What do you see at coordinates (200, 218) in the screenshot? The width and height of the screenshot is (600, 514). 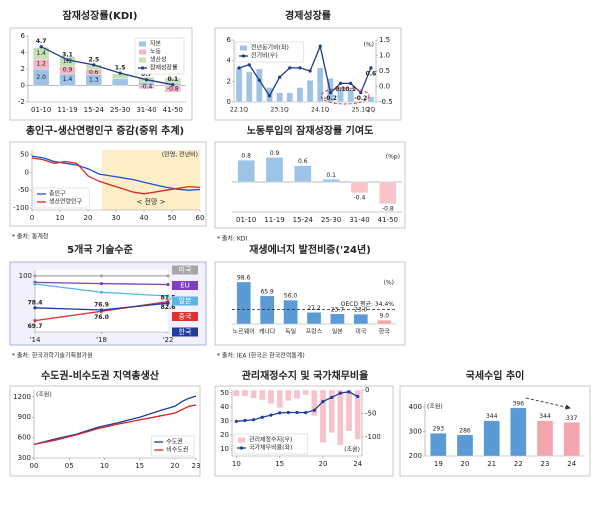 I see `x-tick-label: 60` at bounding box center [200, 218].